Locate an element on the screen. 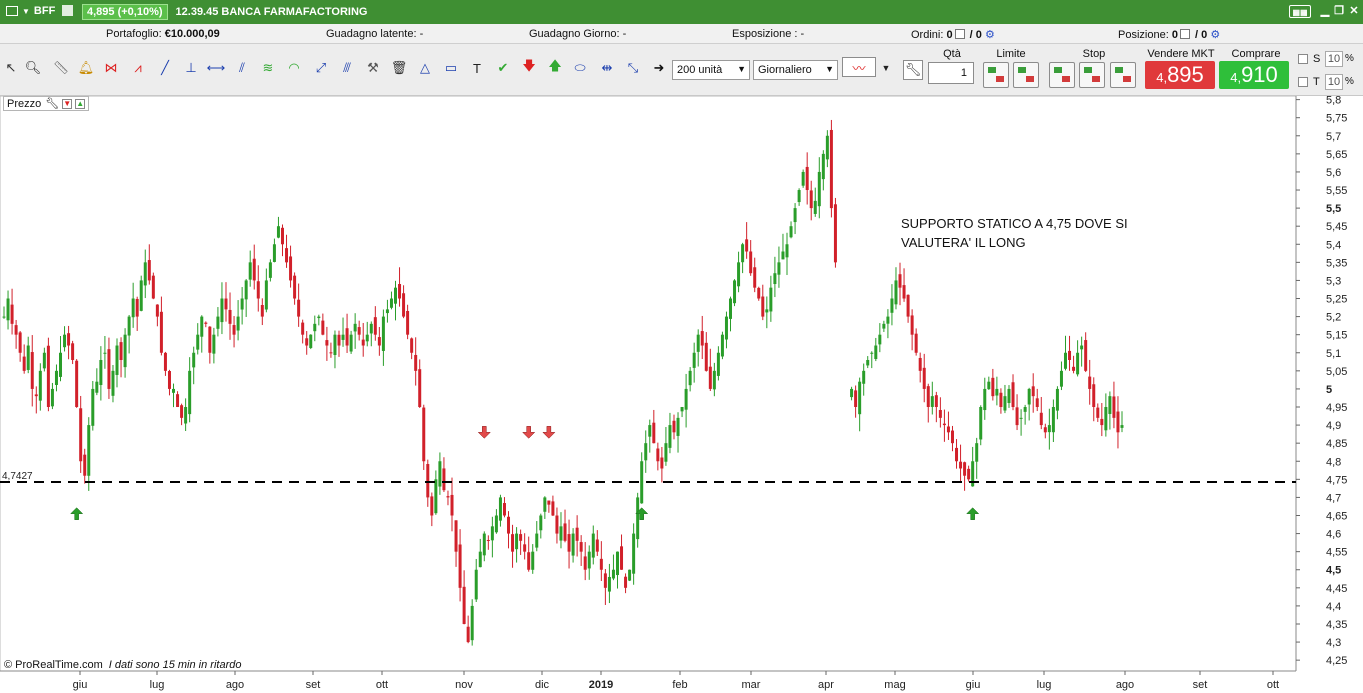  sell-market-button: 4,895 is located at coordinates (1180, 75).